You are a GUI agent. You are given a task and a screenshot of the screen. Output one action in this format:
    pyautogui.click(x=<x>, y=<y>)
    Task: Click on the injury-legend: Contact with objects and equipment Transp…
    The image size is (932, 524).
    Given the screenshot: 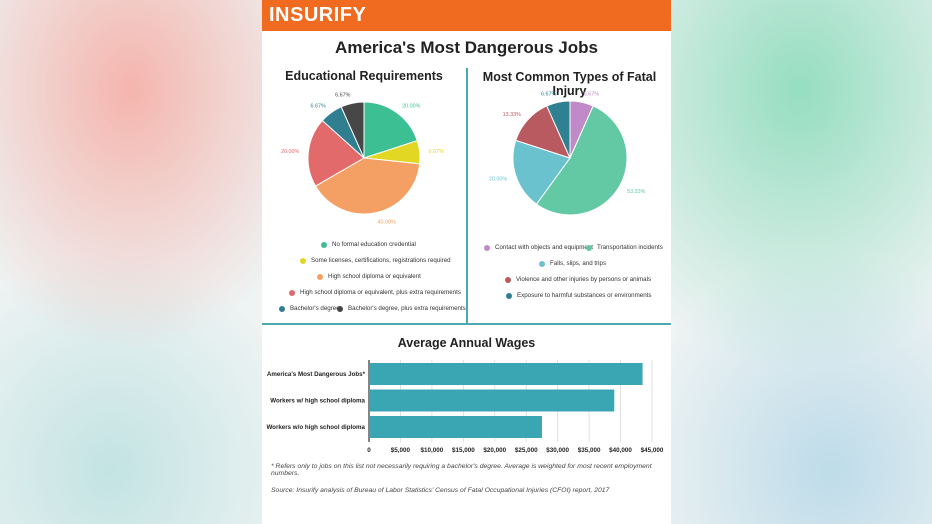 What is the action you would take?
    pyautogui.click(x=569, y=272)
    